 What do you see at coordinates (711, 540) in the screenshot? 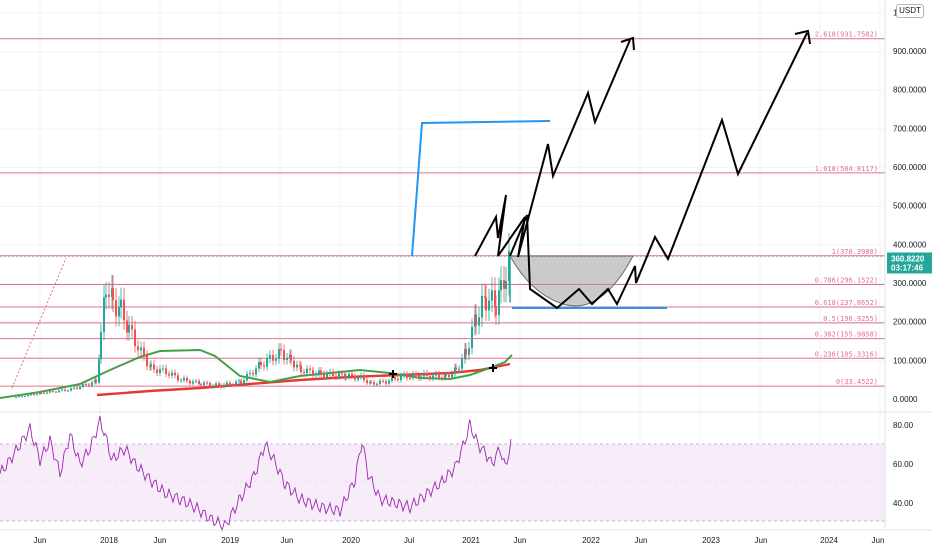
I see `time-tick-label: 2023` at bounding box center [711, 540].